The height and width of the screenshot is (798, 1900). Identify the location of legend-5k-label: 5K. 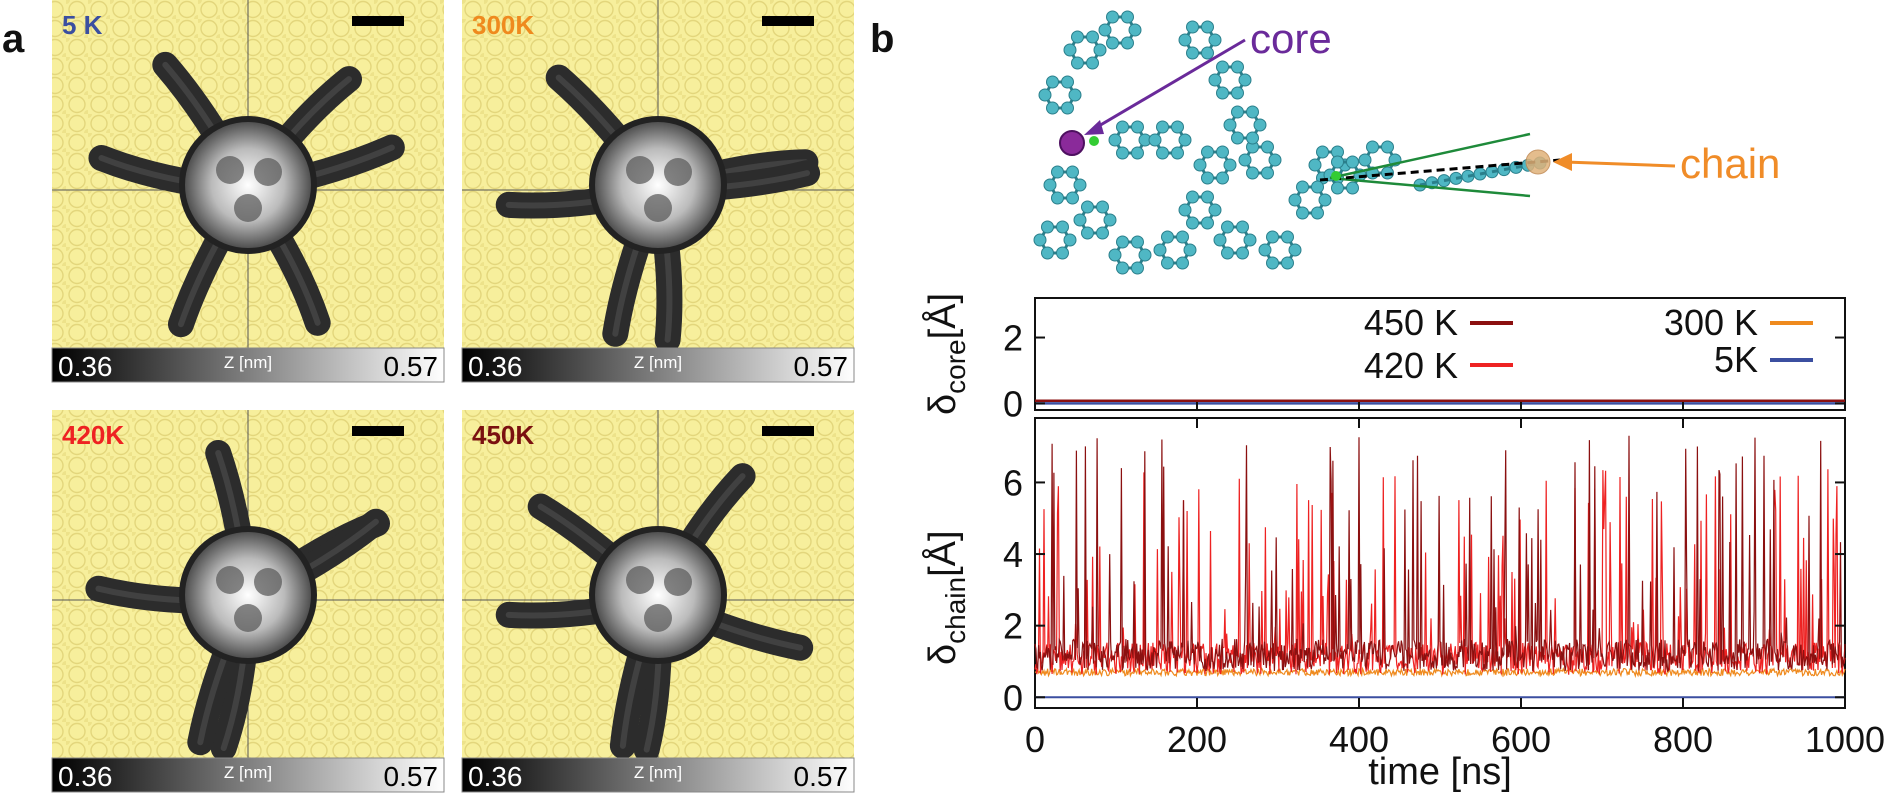
(1736, 359).